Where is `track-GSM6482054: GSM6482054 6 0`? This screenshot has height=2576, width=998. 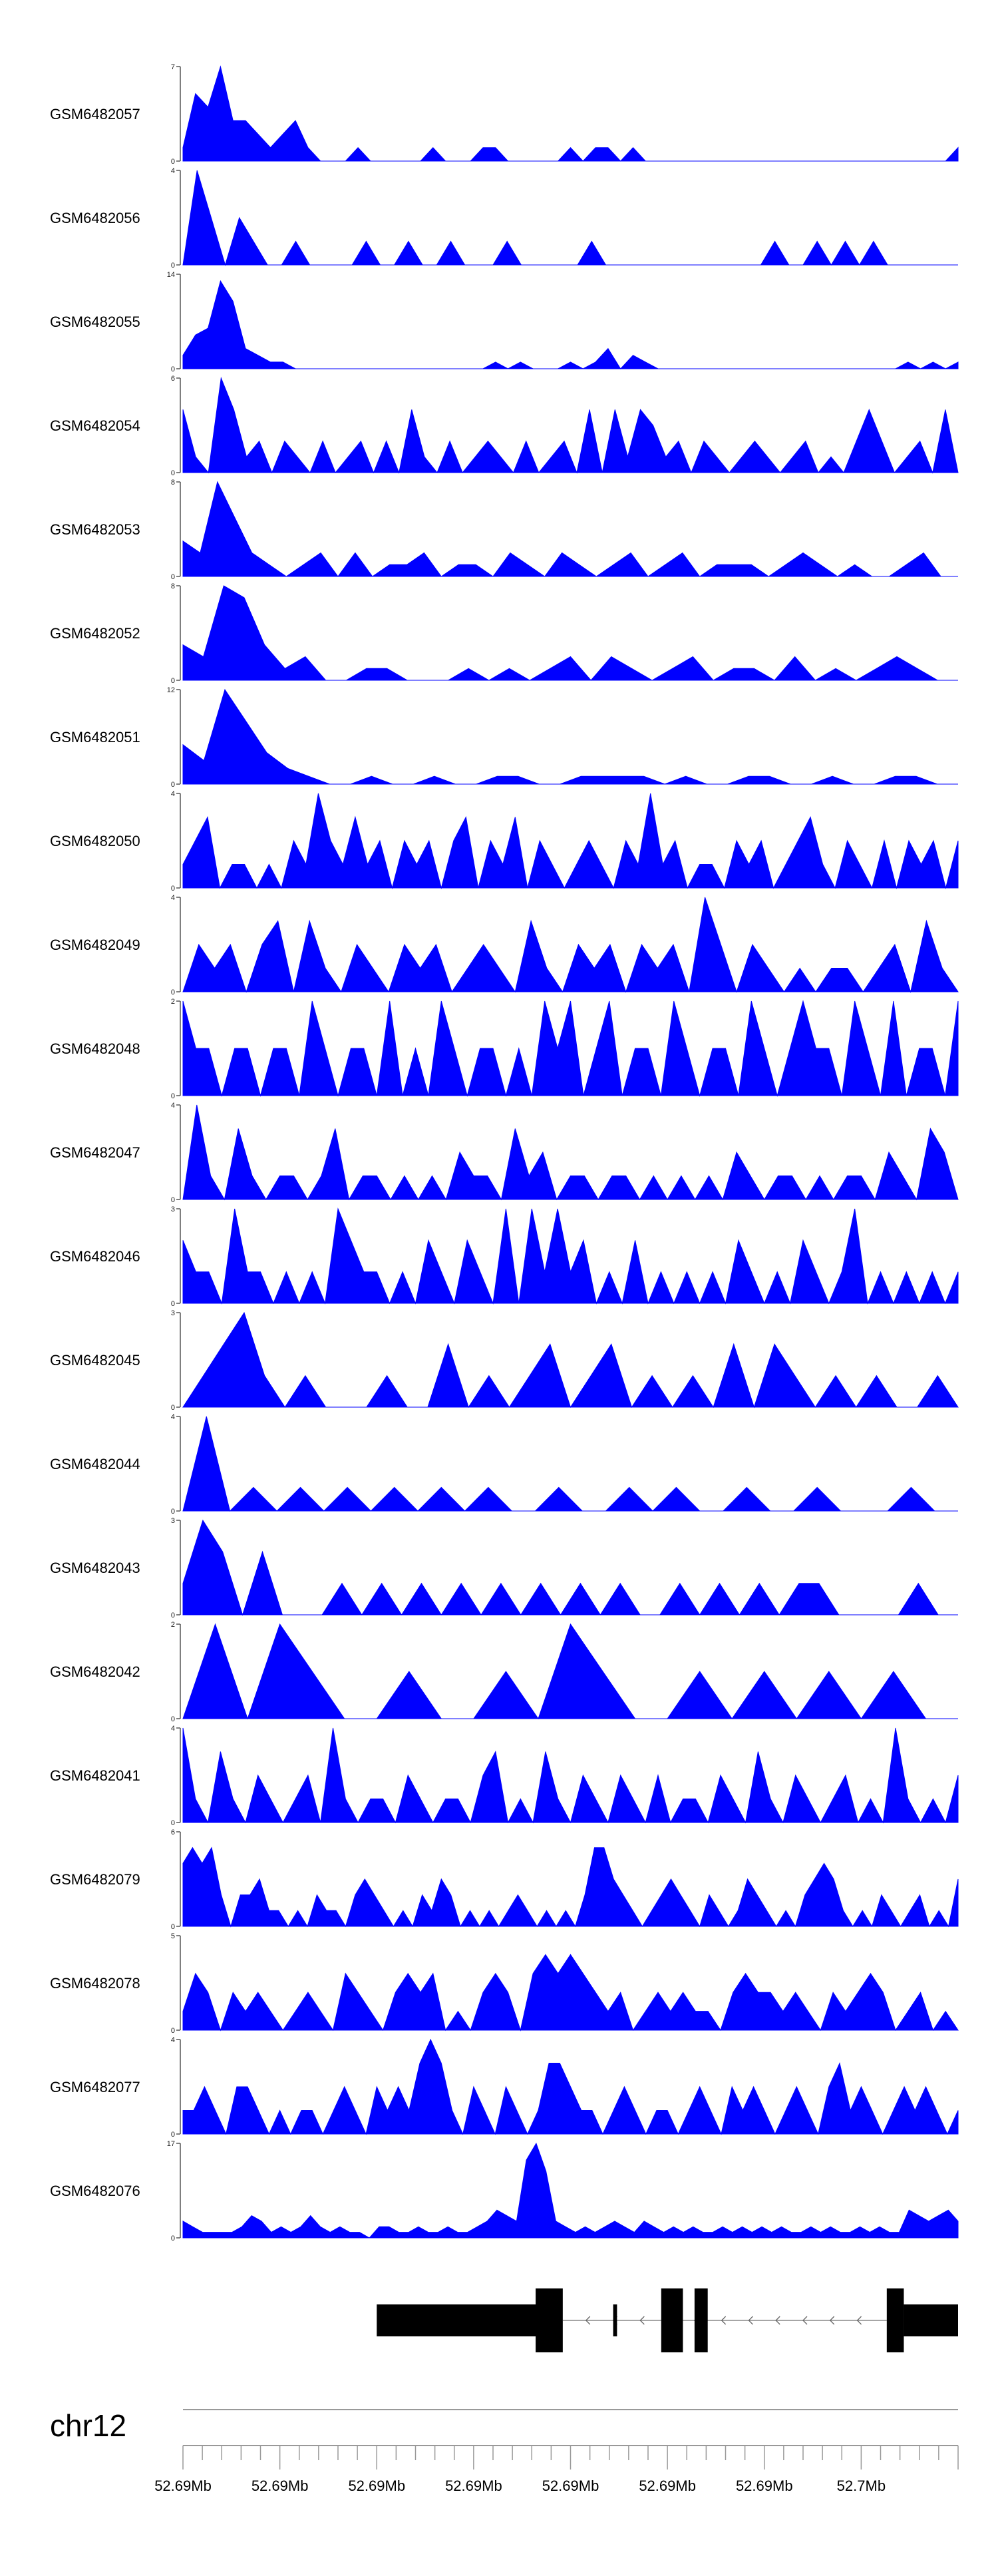 track-GSM6482054: GSM6482054 6 0 is located at coordinates (504, 426).